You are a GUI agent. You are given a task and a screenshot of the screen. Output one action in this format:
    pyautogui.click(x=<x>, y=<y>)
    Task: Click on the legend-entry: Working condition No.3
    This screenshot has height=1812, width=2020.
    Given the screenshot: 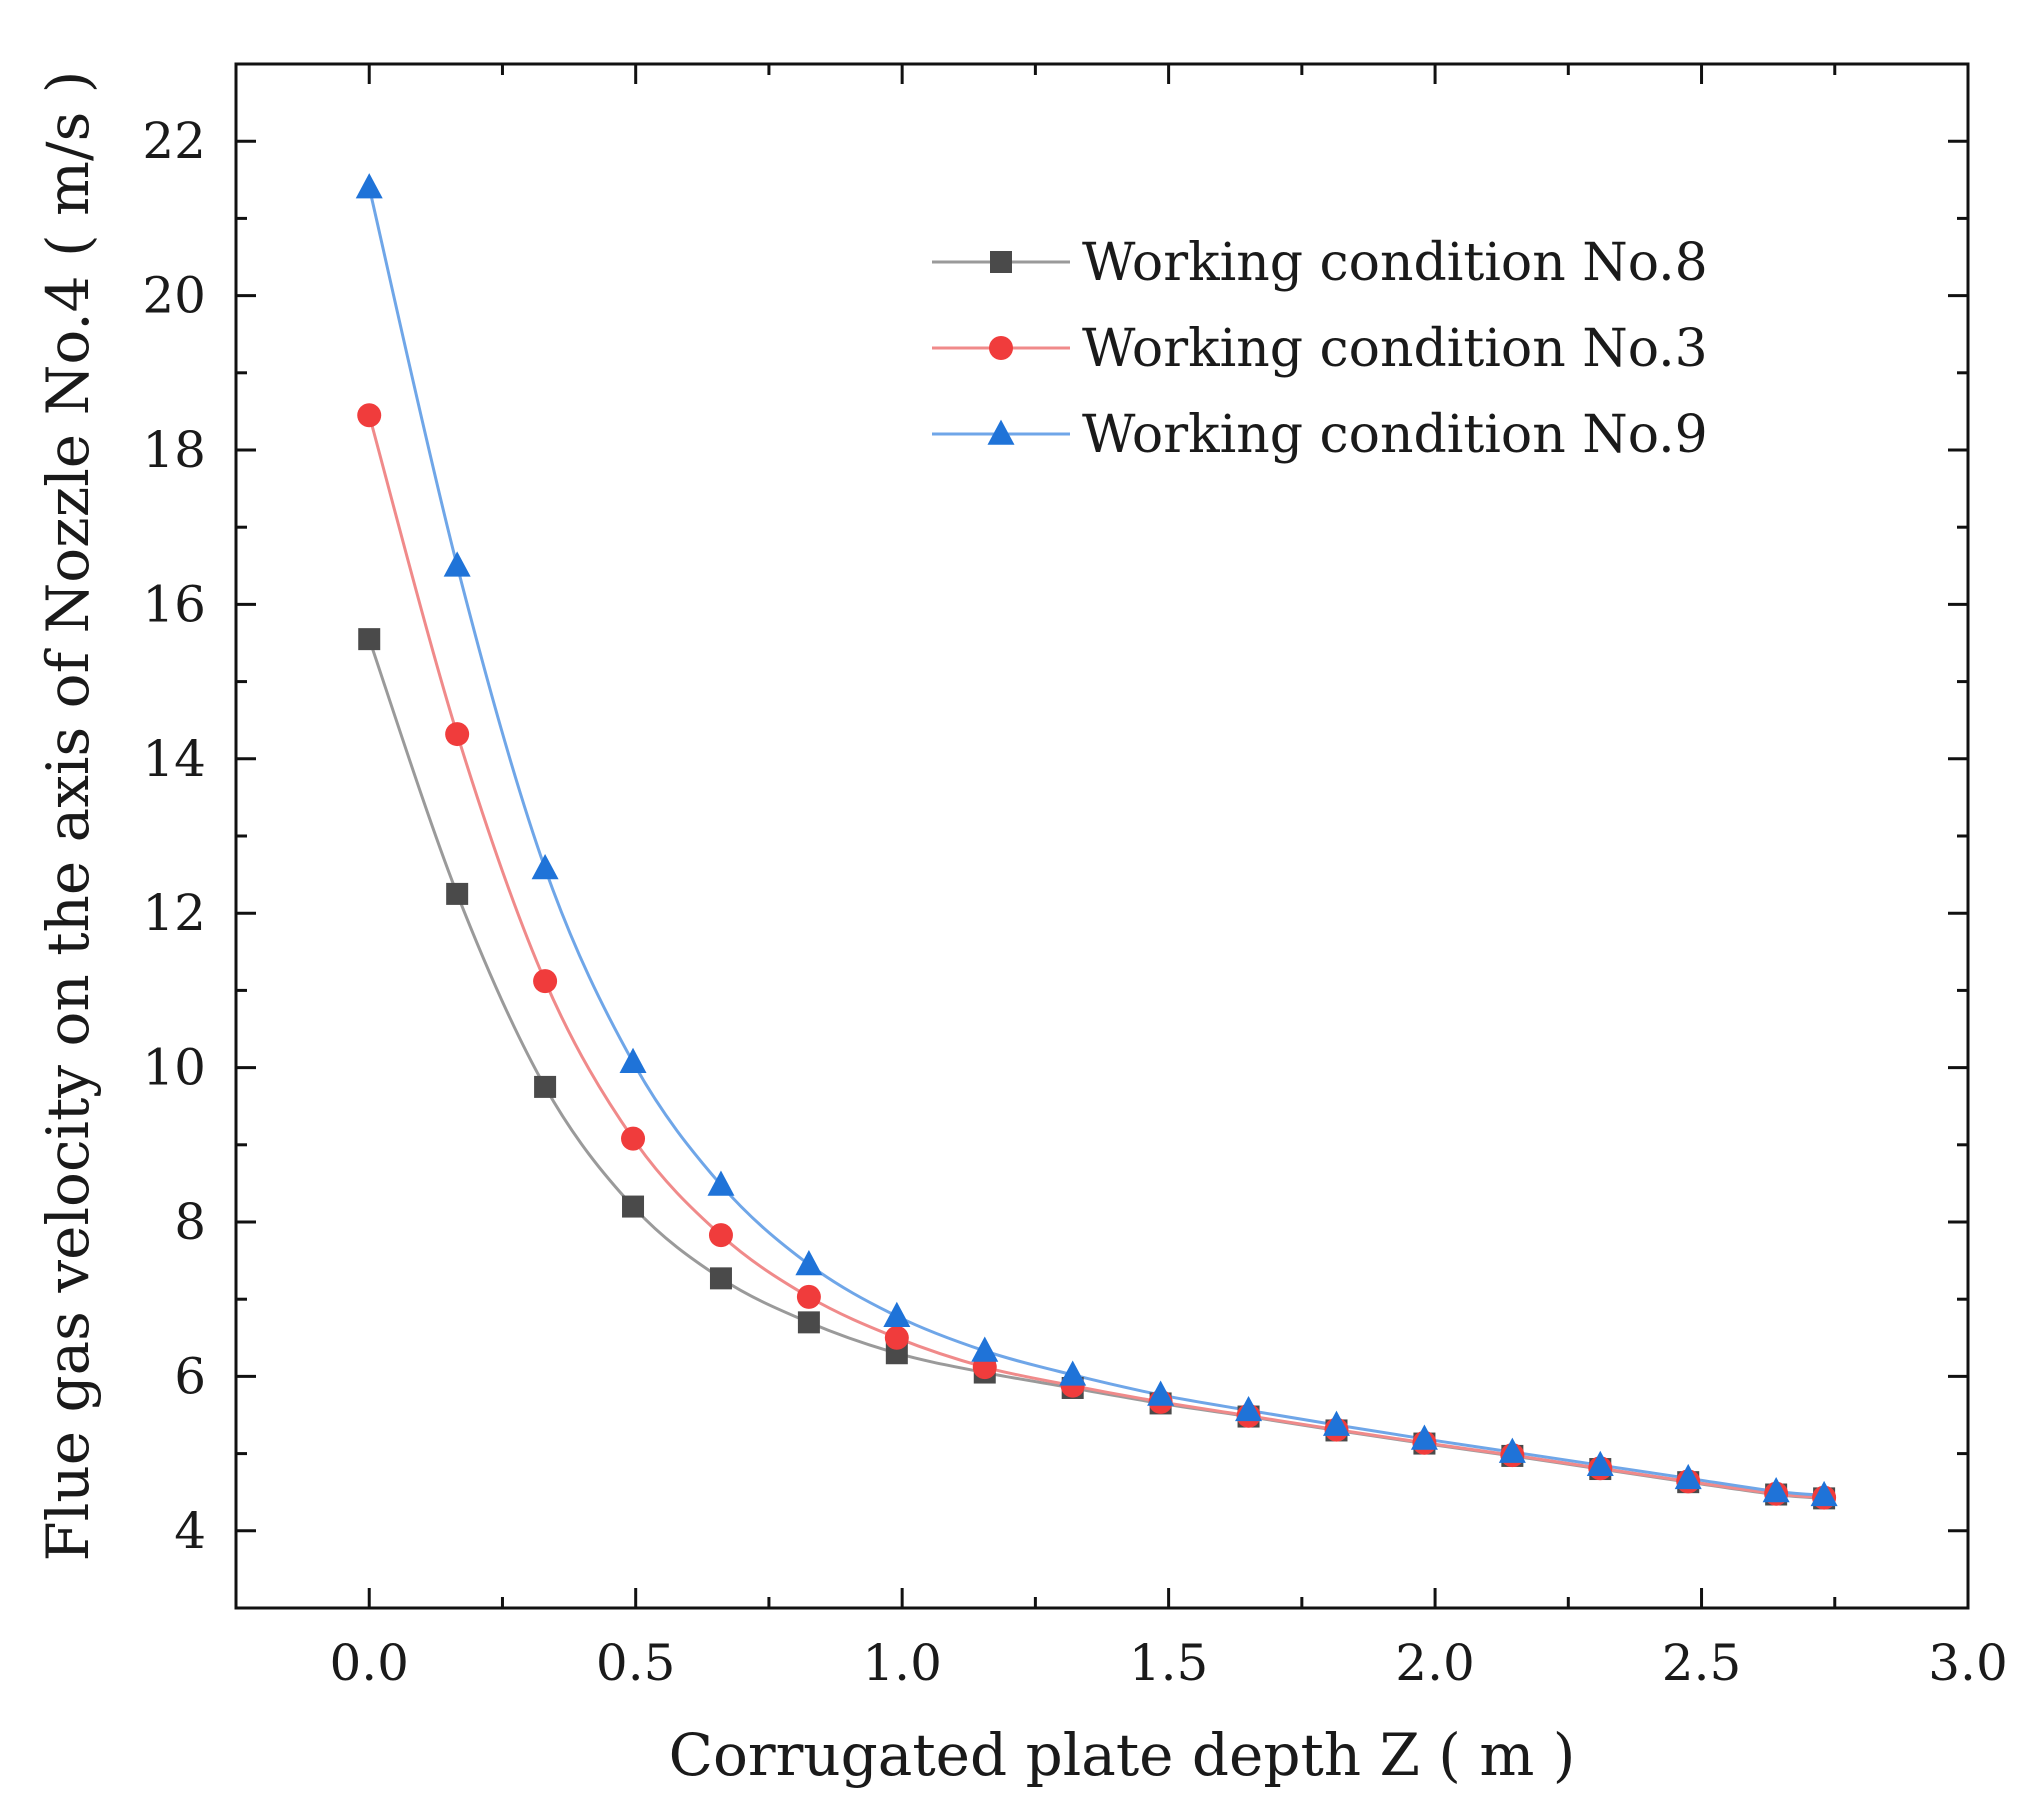 What is the action you would take?
    pyautogui.click(x=1320, y=349)
    